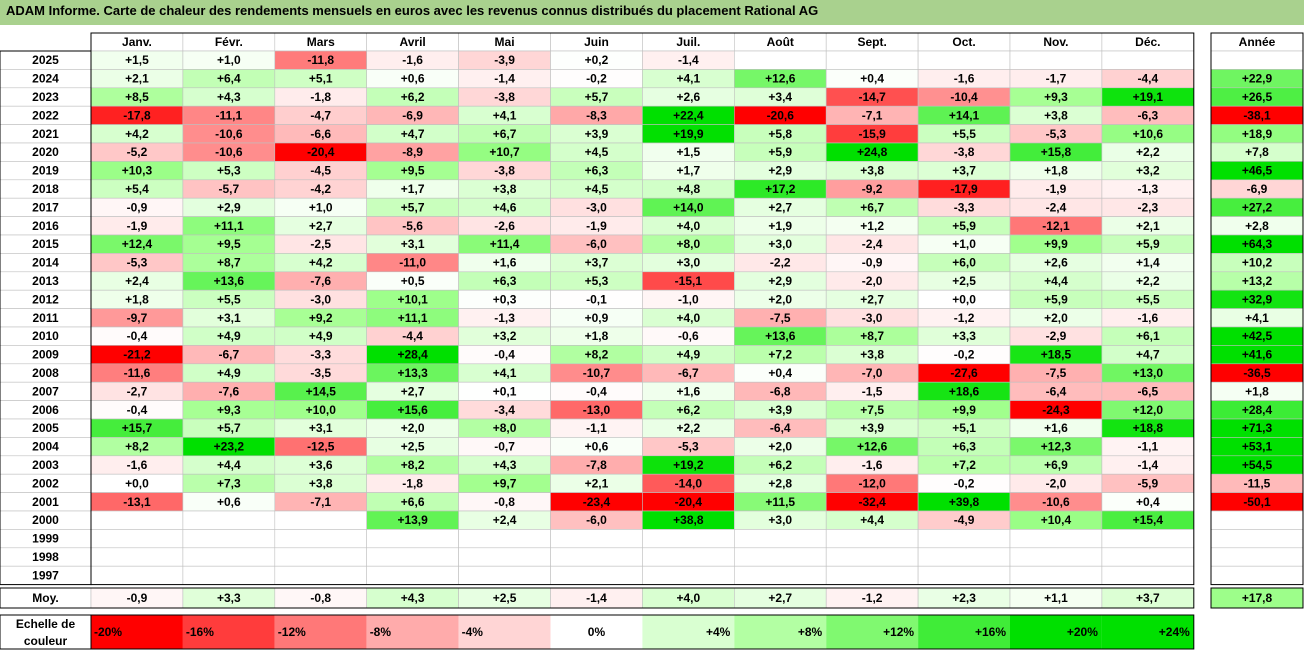 Image resolution: width=1304 pixels, height=652 pixels. What do you see at coordinates (45, 152) in the screenshot?
I see `year-label: 2020` at bounding box center [45, 152].